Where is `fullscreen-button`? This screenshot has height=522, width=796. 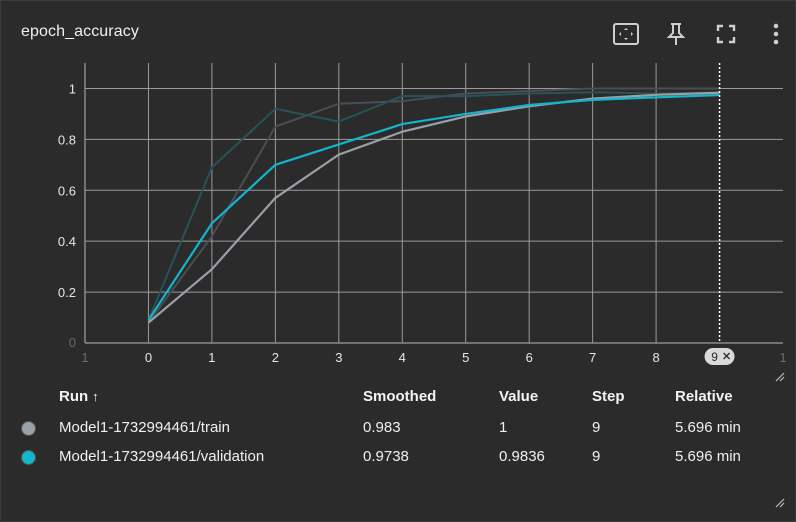
fullscreen-button is located at coordinates (726, 34).